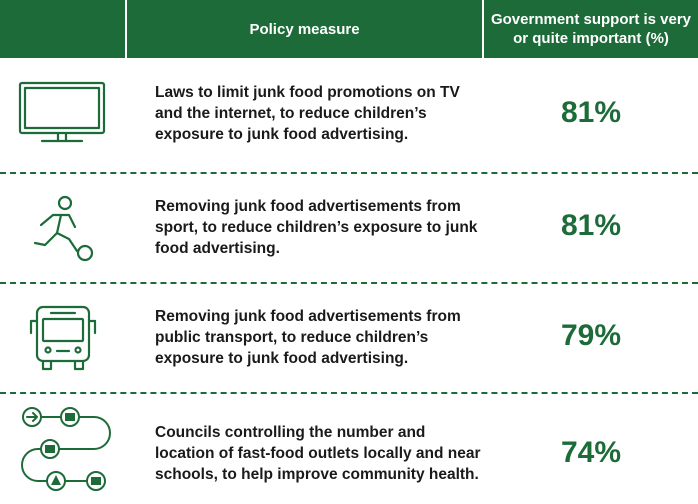 The image size is (698, 504). Describe the element at coordinates (591, 452) in the screenshot. I see `support-percent: 74%` at that location.